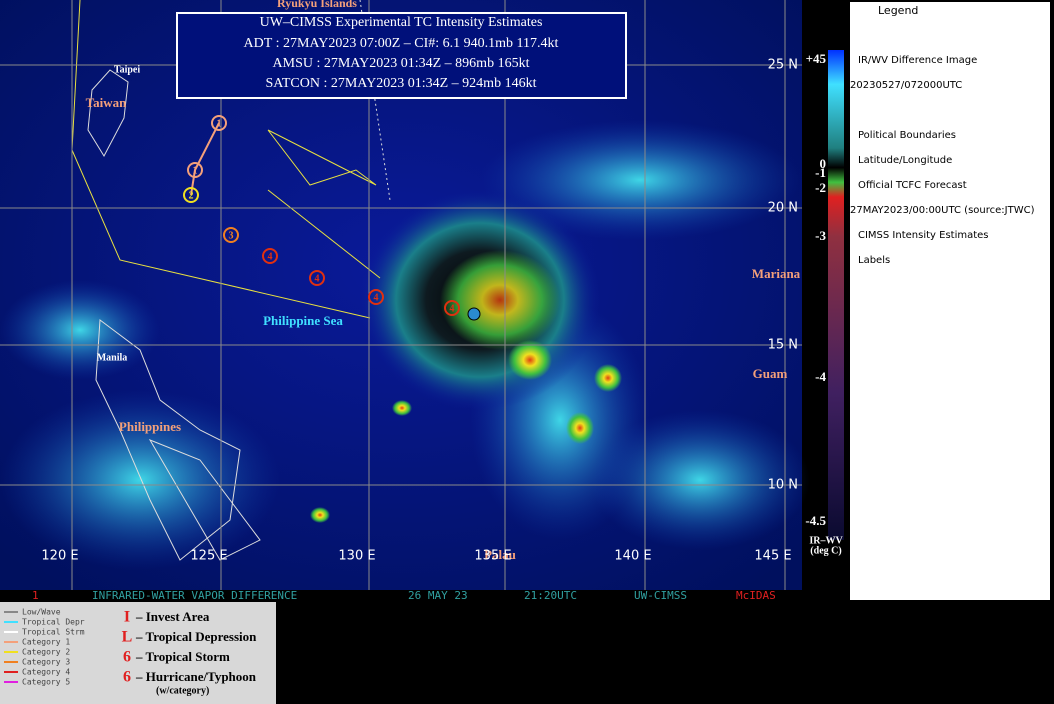  What do you see at coordinates (112, 357) in the screenshot?
I see `place-label: Manila` at bounding box center [112, 357].